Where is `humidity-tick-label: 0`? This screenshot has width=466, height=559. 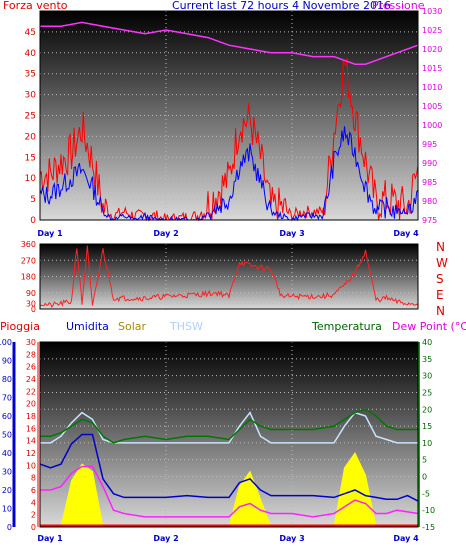 humidity-tick-label: 0 is located at coordinates (9, 527).